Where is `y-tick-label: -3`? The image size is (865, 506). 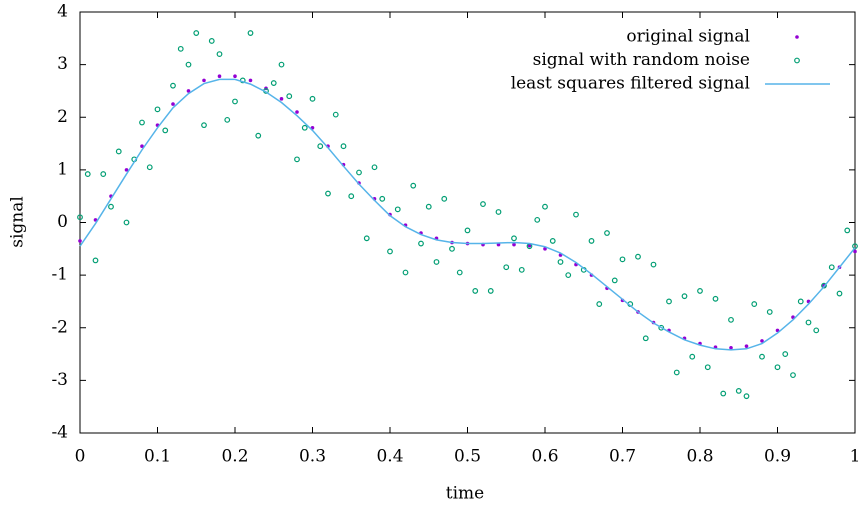 y-tick-label: -3 is located at coordinates (59, 380).